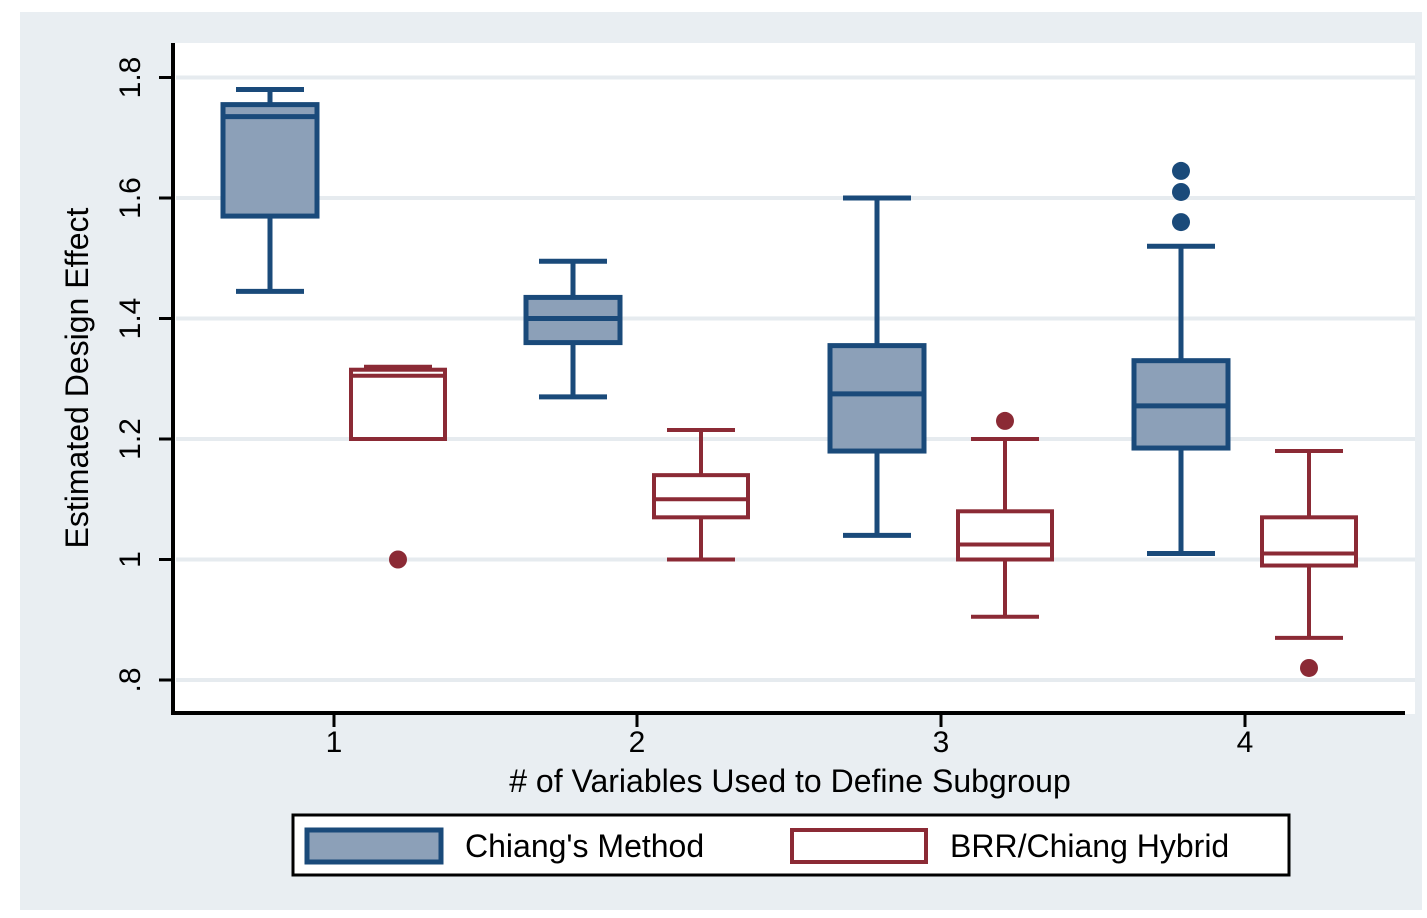 The width and height of the screenshot is (1427, 918). Describe the element at coordinates (941, 742) in the screenshot. I see `x-tick-label: 3` at that location.